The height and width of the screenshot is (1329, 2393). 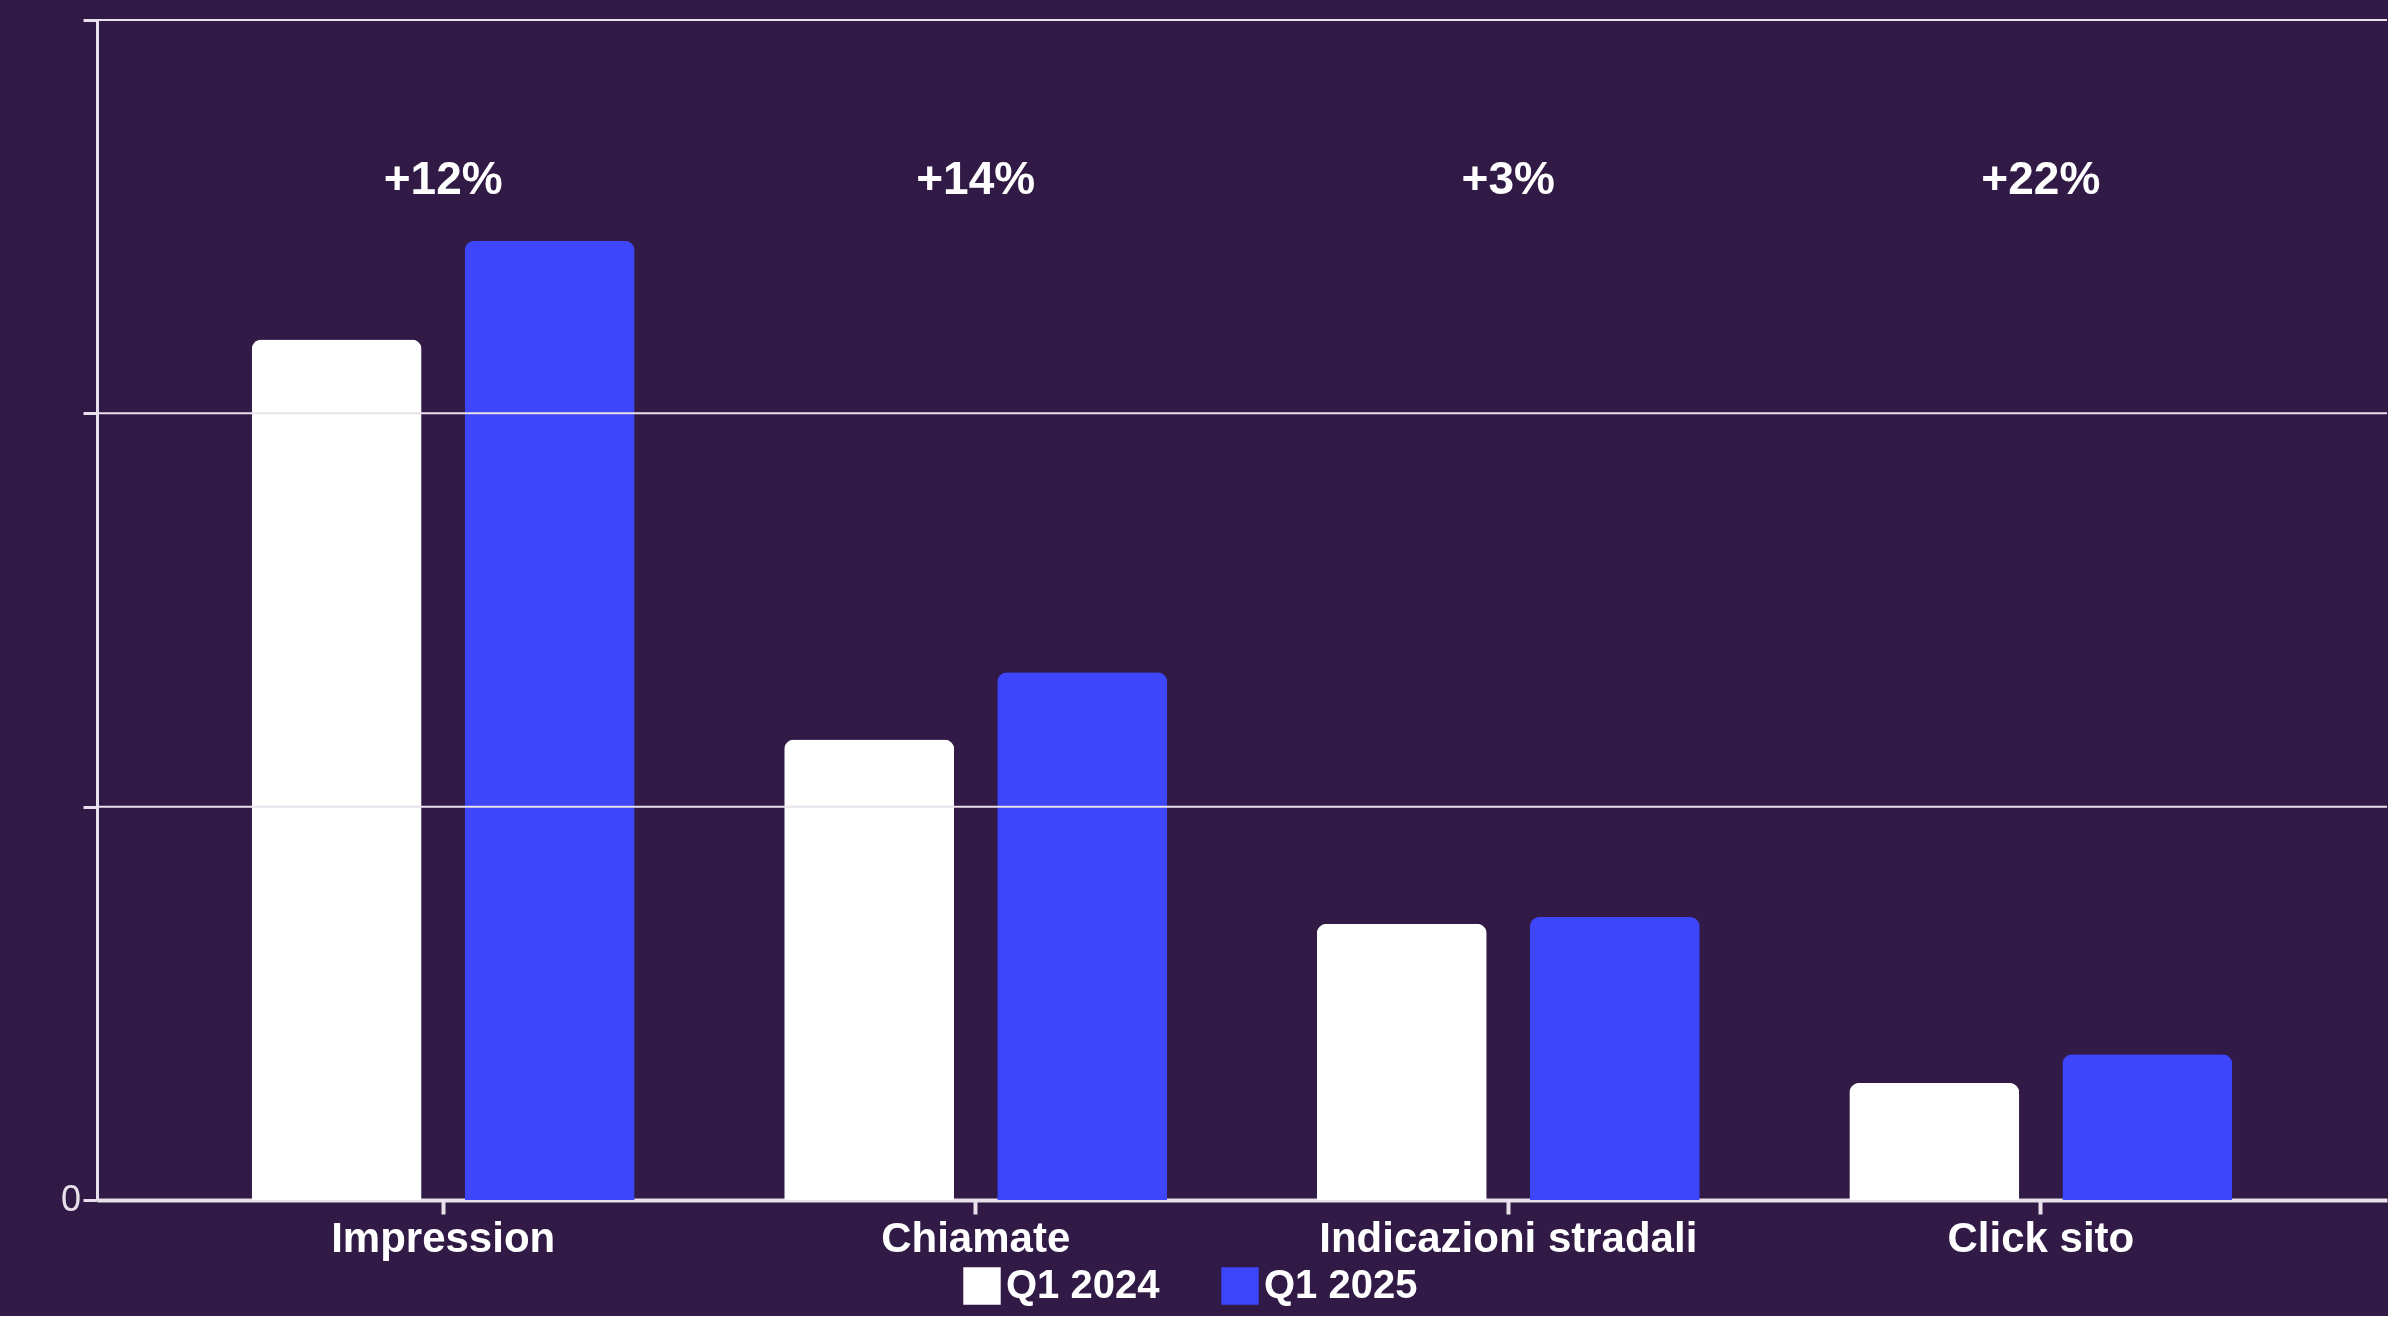 What do you see at coordinates (976, 178) in the screenshot?
I see `text: +14%` at bounding box center [976, 178].